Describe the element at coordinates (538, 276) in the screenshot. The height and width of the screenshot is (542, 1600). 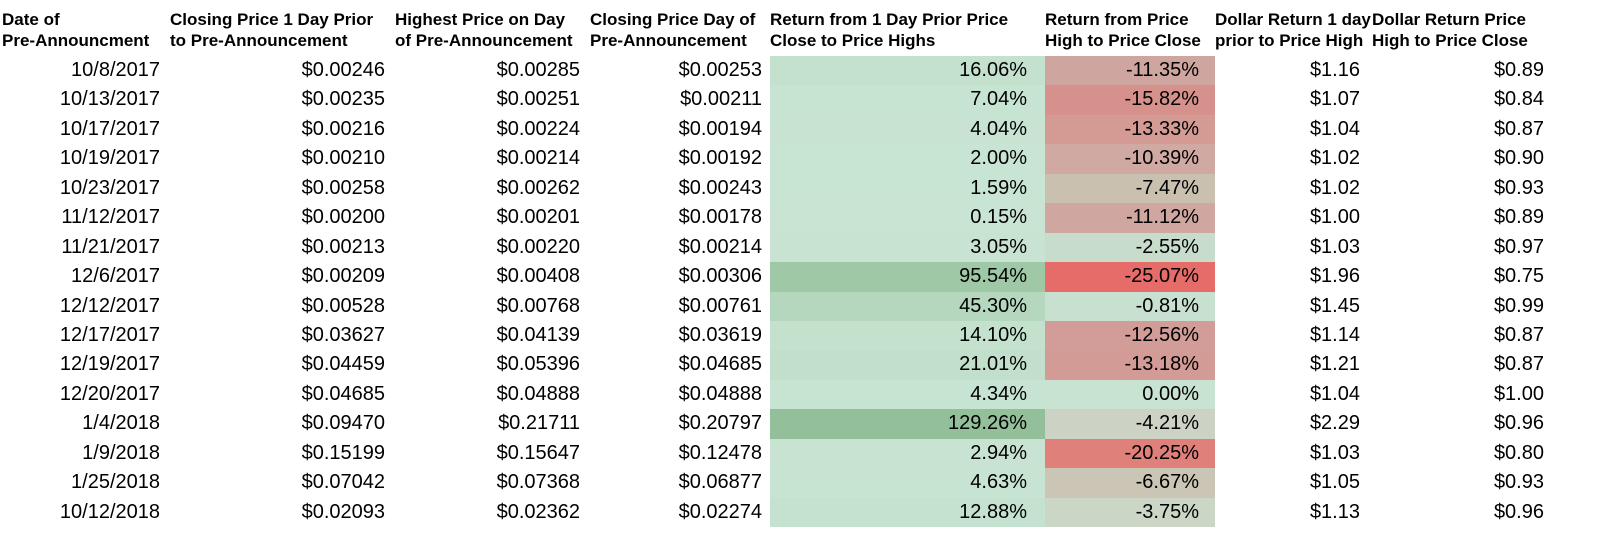
I see `table-cell-high-day: $0.00408` at that location.